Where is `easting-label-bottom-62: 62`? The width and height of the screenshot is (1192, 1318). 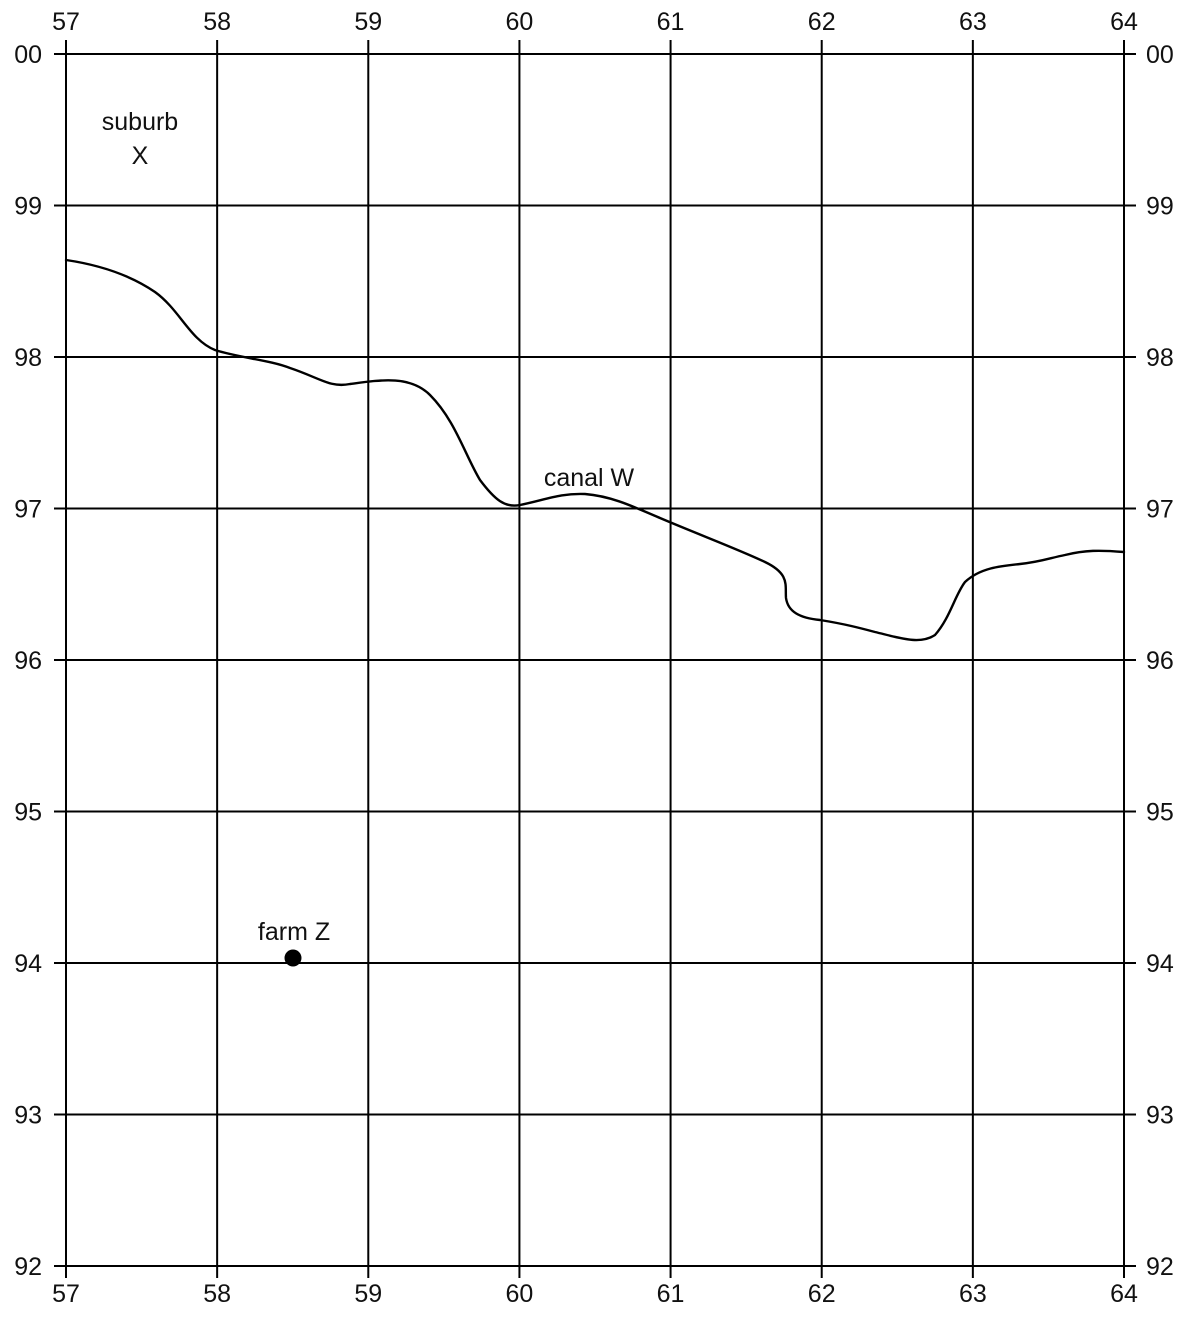
easting-label-bottom-62: 62 is located at coordinates (822, 1294).